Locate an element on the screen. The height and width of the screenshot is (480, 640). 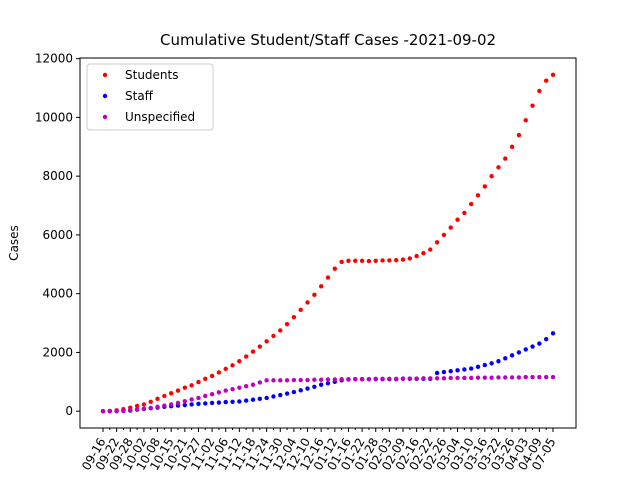
legend-box is located at coordinates (150, 97).